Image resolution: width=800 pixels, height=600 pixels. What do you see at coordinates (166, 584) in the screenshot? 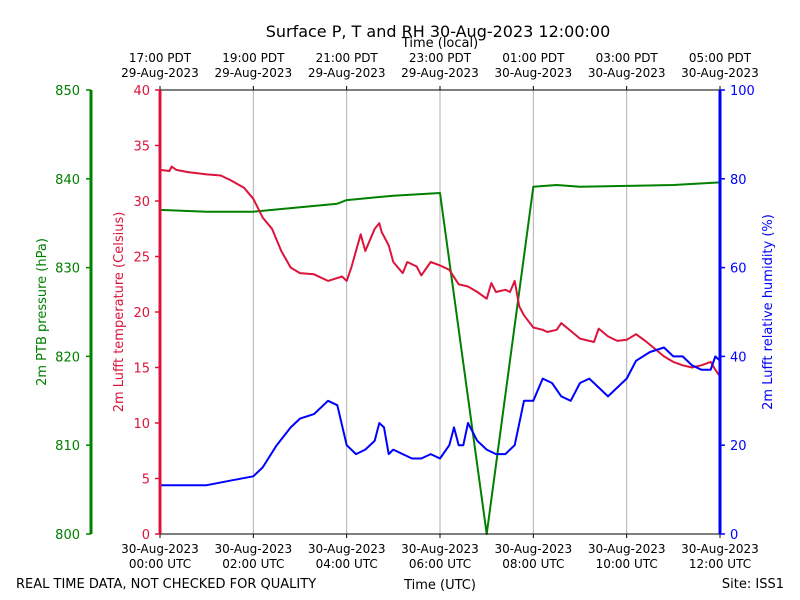
I see `footer-left: REAL TIME DATA, NOT CHECKED FOR QUALITY` at bounding box center [166, 584].